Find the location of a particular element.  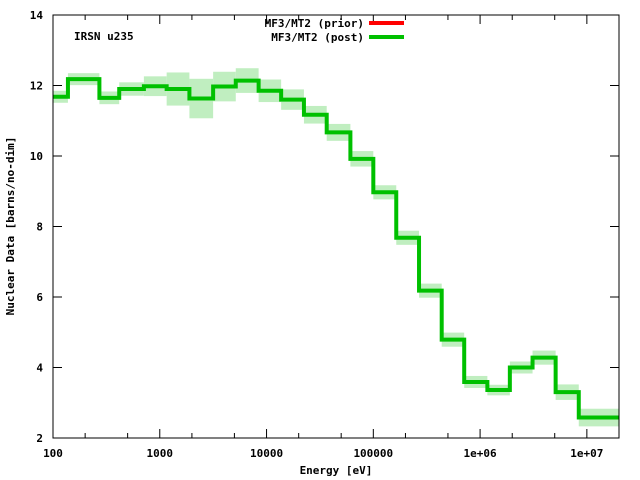

y-tick-label: 12 is located at coordinates (36, 86).